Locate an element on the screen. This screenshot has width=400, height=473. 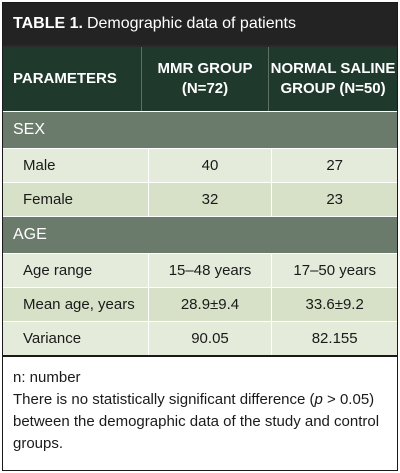
header-mmr-line2: (N=72) is located at coordinates (205, 88).